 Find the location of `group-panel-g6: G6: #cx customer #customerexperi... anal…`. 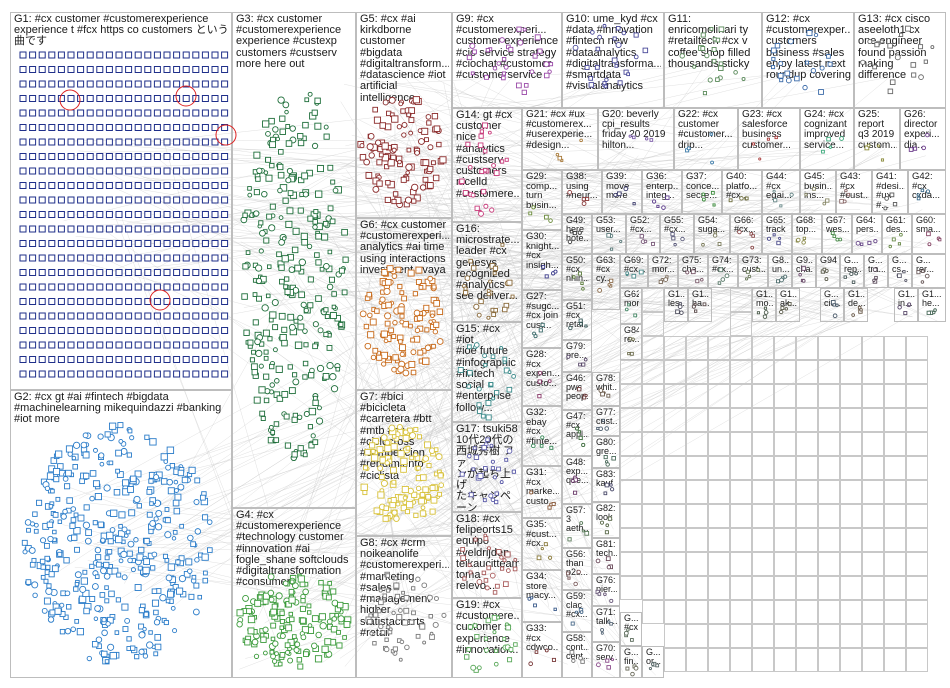

group-panel-g6: G6: #cx customer #customerexperi... anal… is located at coordinates (404, 304).